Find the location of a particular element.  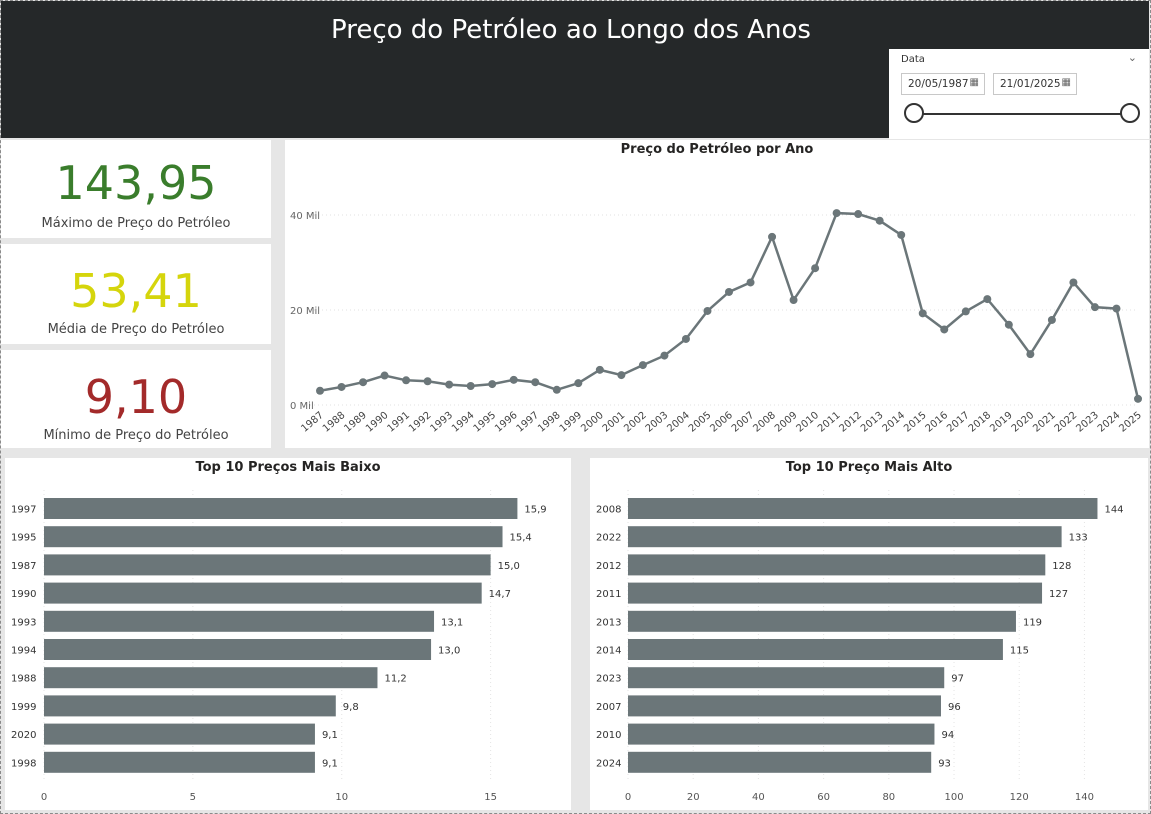

x-tick-label: 1997 is located at coordinates (528, 422).